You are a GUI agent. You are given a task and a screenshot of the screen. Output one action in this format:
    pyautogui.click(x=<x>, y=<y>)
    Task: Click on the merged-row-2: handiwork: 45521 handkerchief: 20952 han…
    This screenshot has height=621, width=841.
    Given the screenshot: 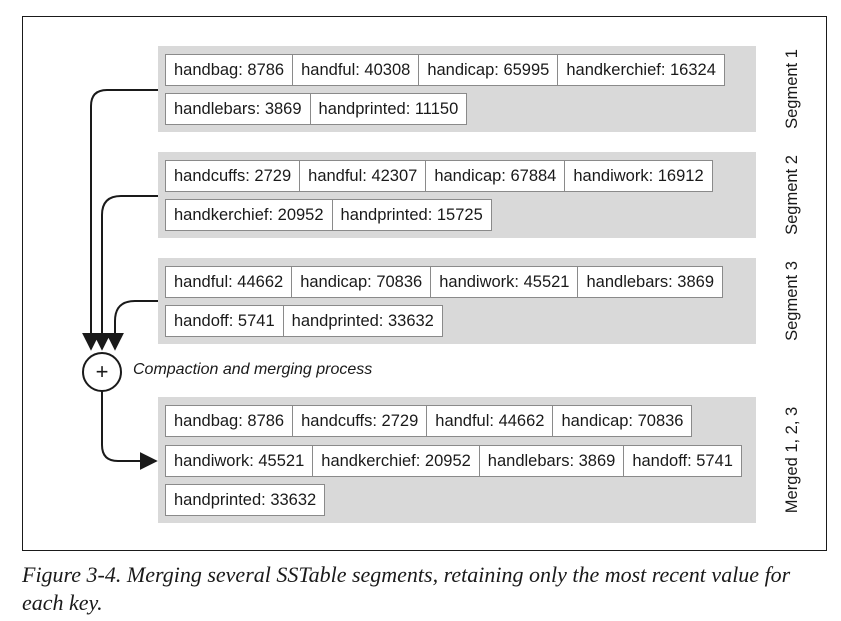 What is the action you would take?
    pyautogui.click(x=453, y=461)
    